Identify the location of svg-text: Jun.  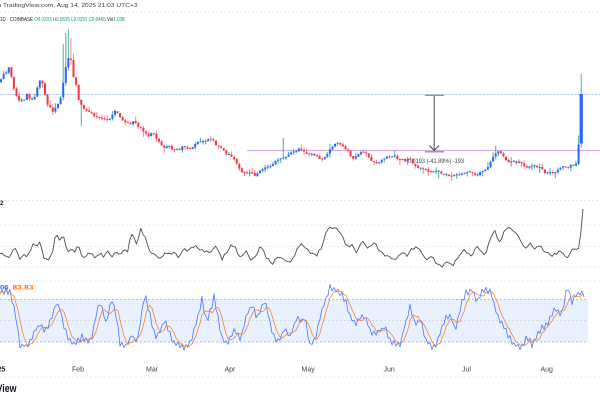
(389, 370).